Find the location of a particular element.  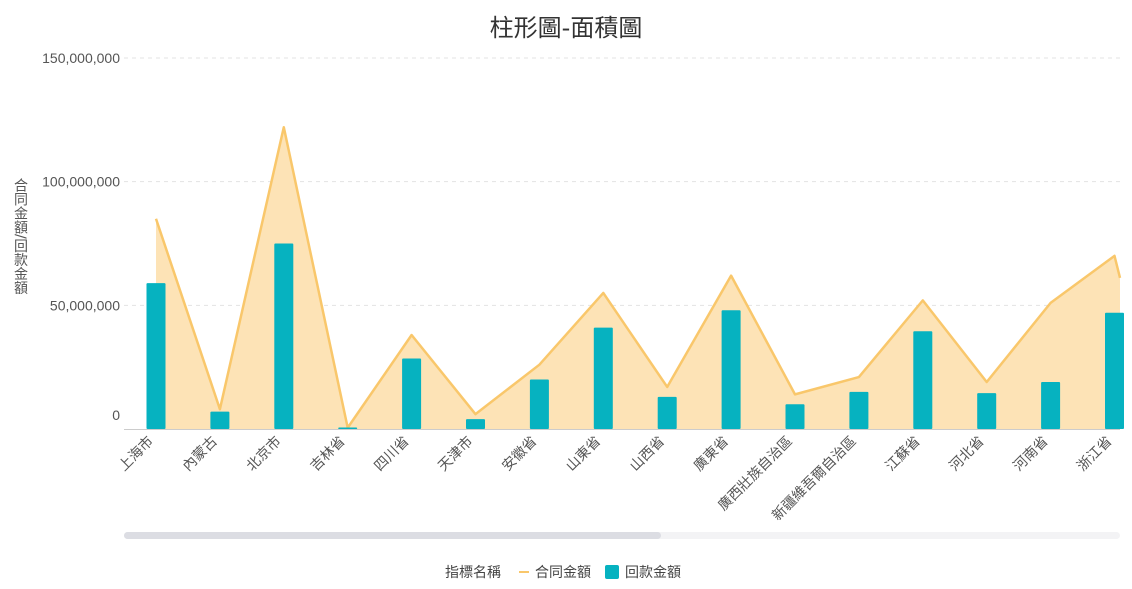

x-tick-label: 內蒙古 is located at coordinates (199, 453).